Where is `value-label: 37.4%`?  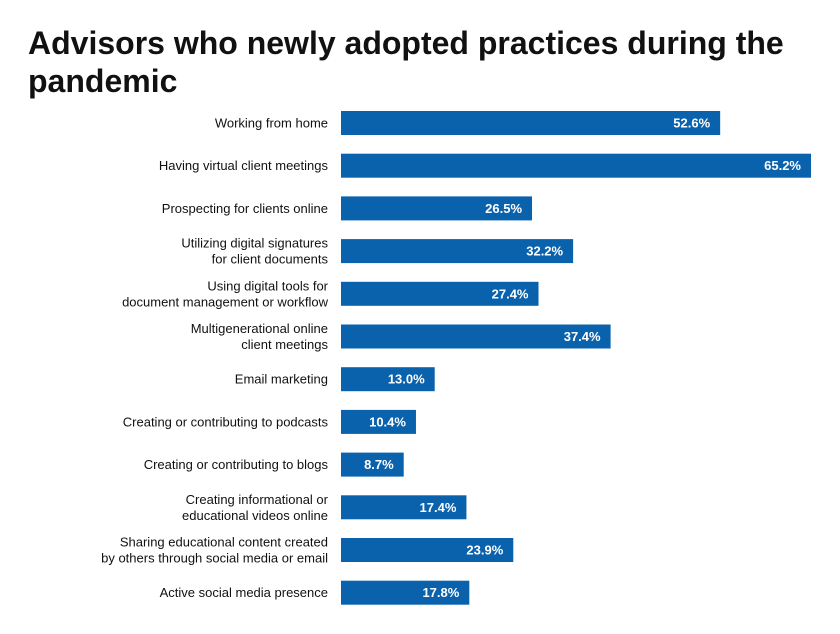
value-label: 37.4% is located at coordinates (582, 336).